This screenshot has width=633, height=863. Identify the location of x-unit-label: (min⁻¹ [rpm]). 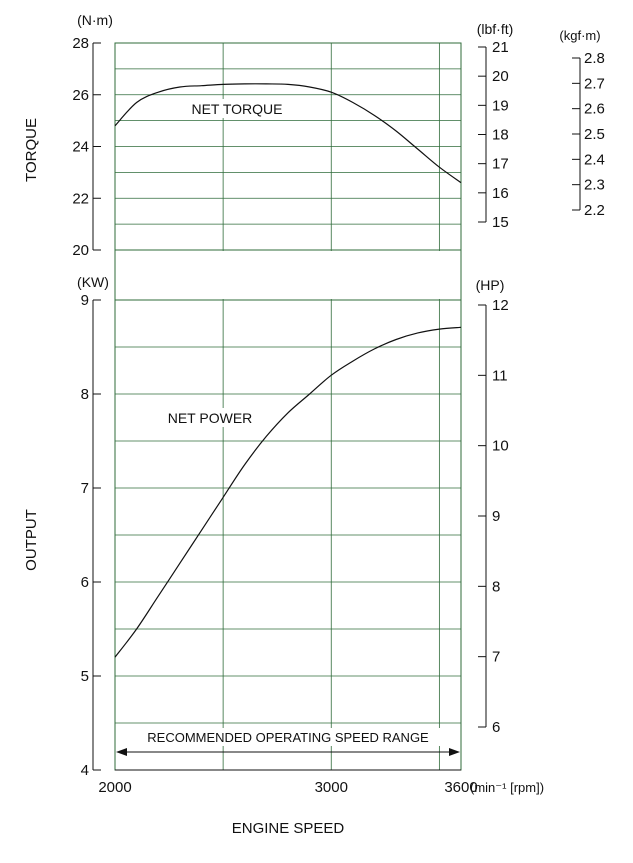
(507, 787).